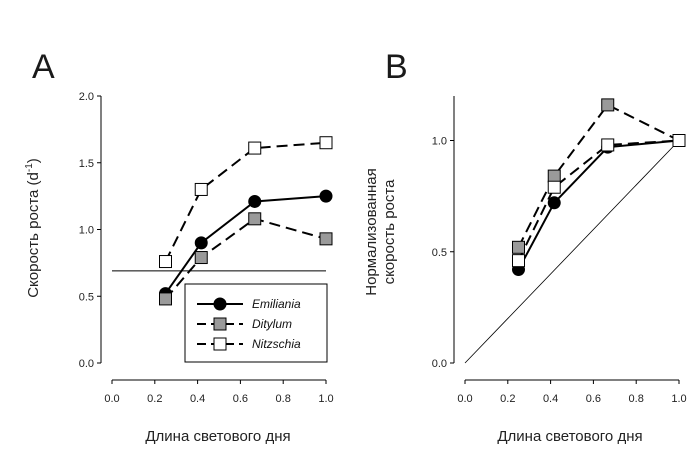  I want to click on panel-a-letter: A, so click(43, 67).